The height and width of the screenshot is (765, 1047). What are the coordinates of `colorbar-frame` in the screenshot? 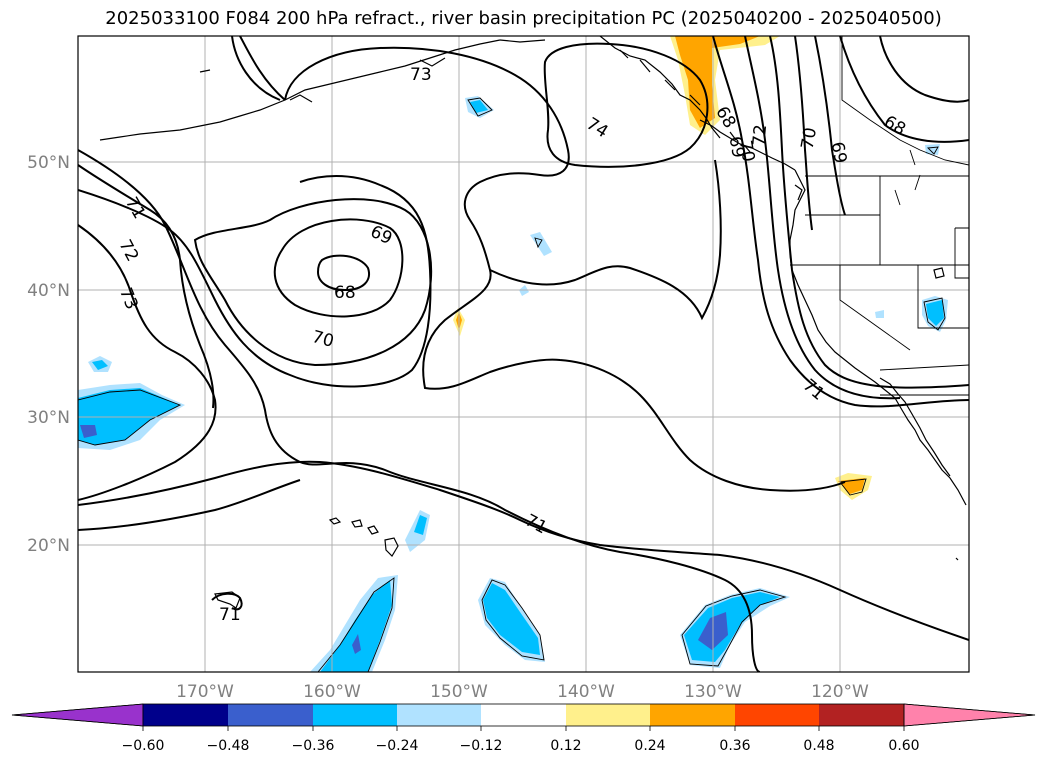 It's located at (523, 715).